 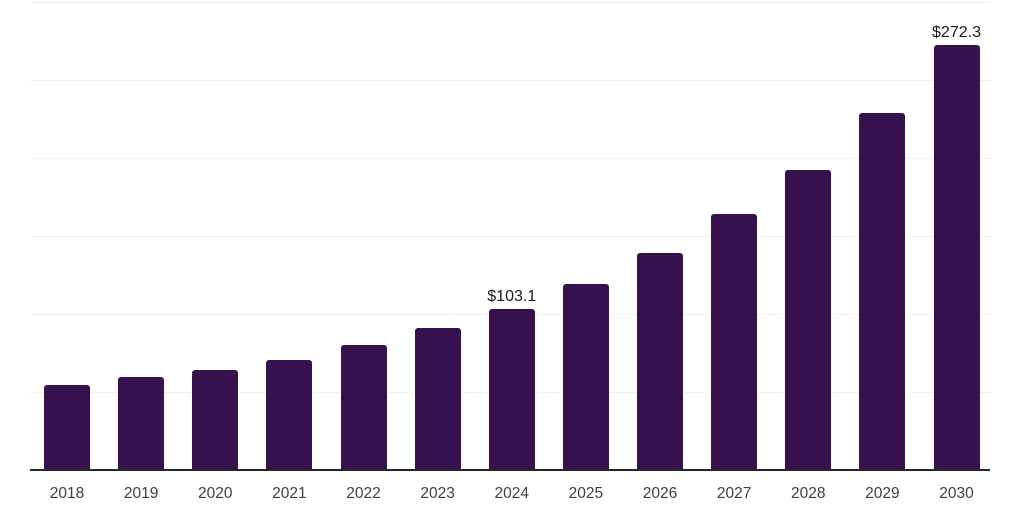 I want to click on value-label-2024: $103.1, so click(x=512, y=297).